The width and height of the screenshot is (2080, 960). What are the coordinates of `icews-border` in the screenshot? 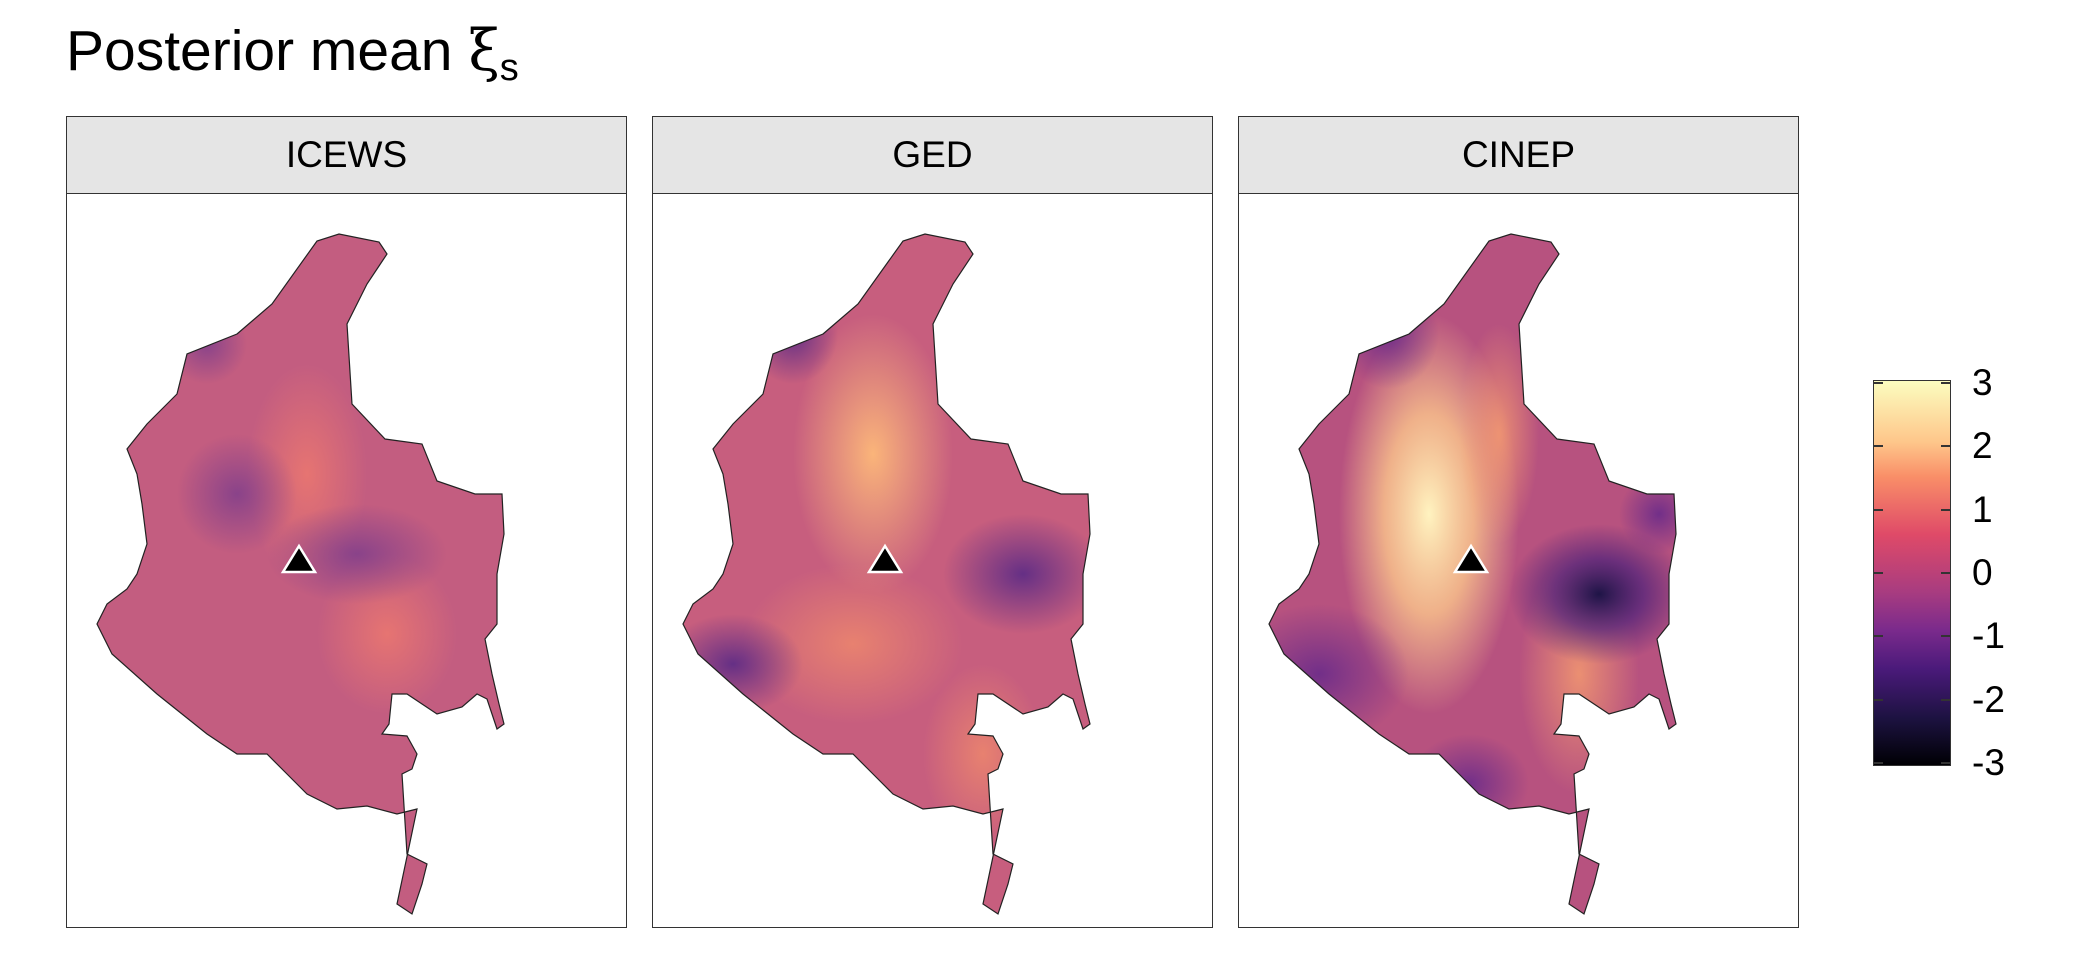 It's located at (300, 574).